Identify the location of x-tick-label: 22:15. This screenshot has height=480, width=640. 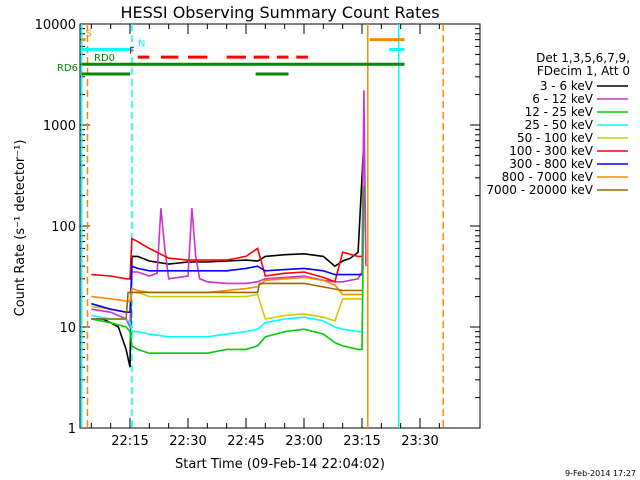
(129, 441).